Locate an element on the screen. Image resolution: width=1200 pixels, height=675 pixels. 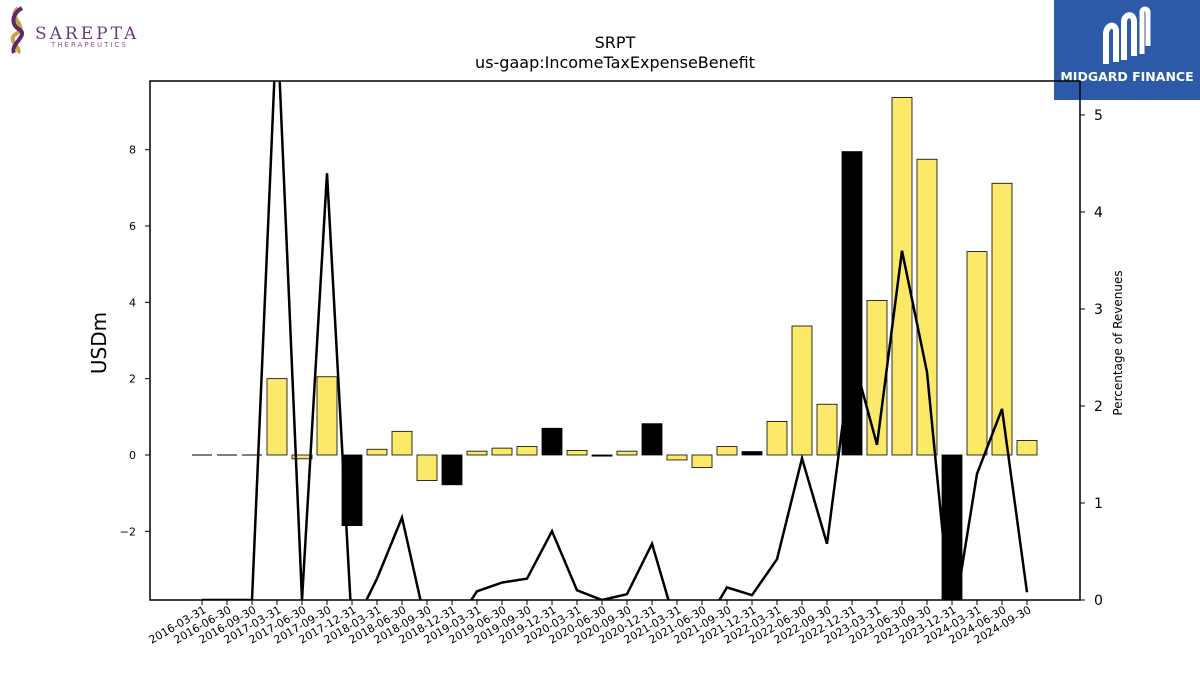
midgard-finance-name: MIDGARD FINANCE is located at coordinates (1127, 76).